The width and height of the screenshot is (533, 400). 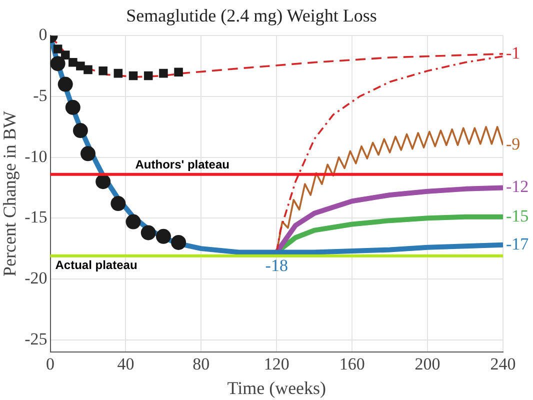 What do you see at coordinates (276, 266) in the screenshot?
I see `data-label: -18` at bounding box center [276, 266].